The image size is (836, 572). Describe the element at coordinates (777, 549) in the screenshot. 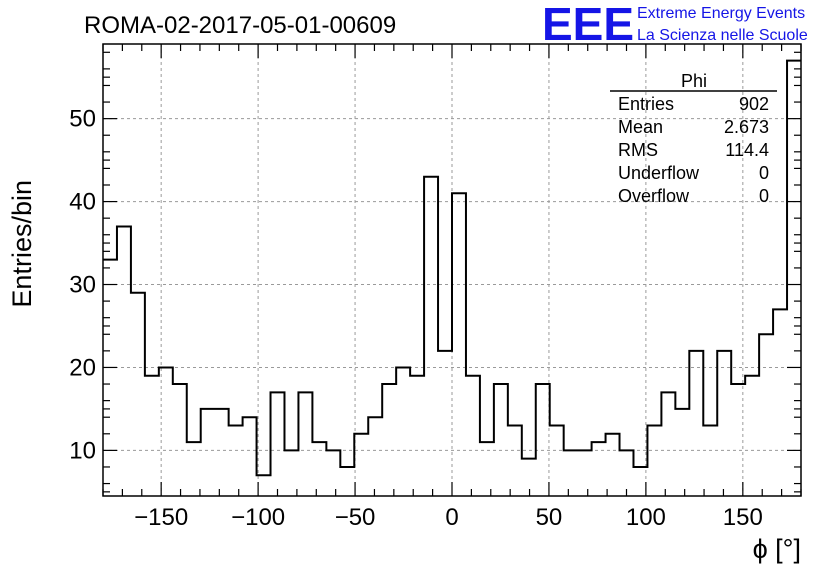

I see `x-axis-label: ϕ [°]` at that location.